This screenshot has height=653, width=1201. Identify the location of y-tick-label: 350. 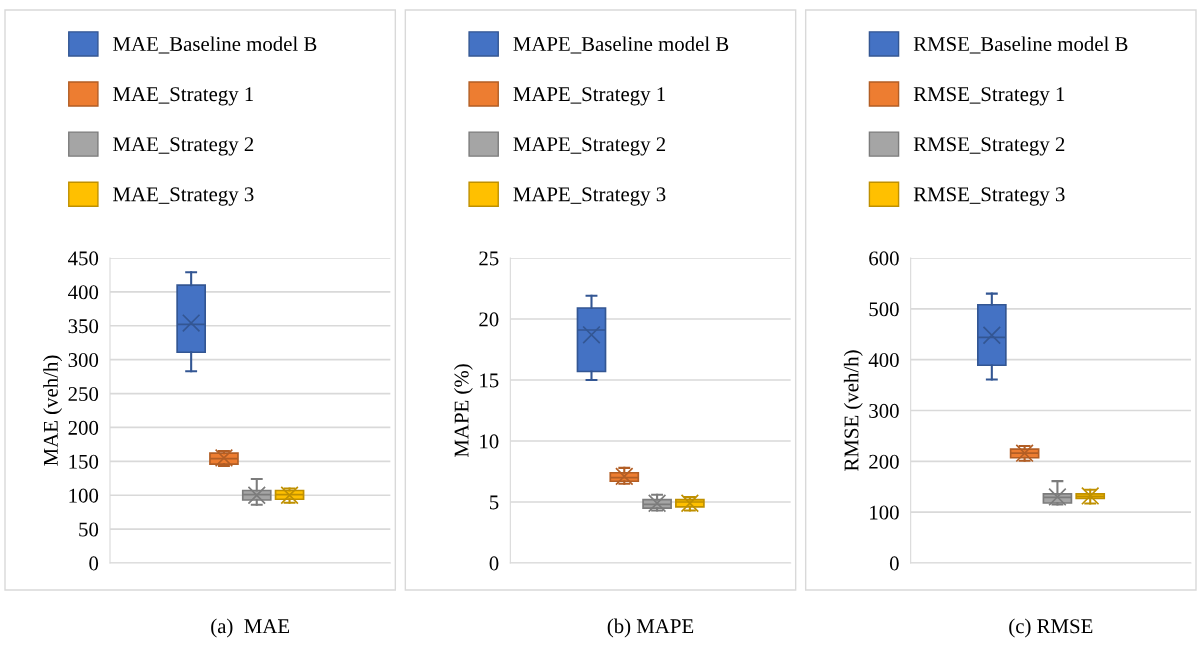
(83, 326).